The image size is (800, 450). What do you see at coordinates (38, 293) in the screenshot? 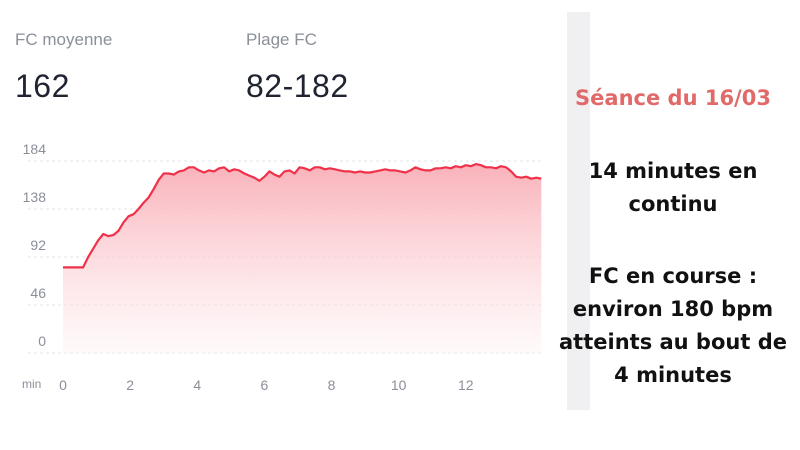
I see `y-tick-label: 46` at bounding box center [38, 293].